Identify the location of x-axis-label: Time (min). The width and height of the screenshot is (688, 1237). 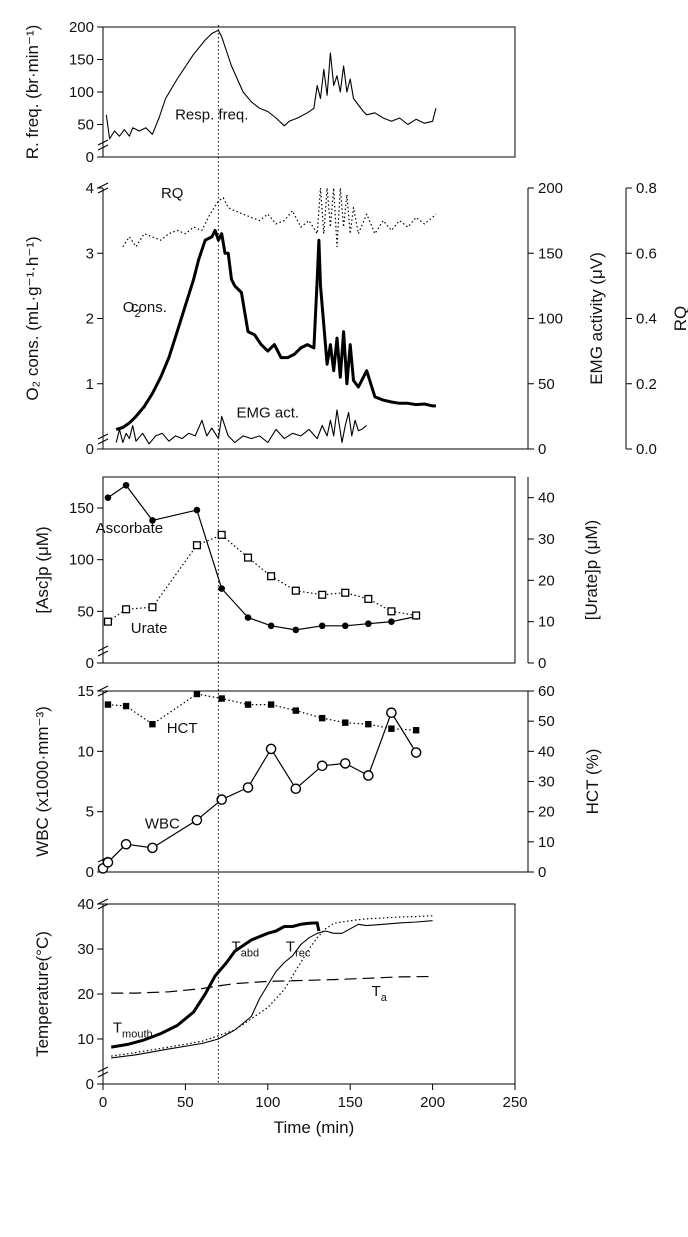
(314, 1127).